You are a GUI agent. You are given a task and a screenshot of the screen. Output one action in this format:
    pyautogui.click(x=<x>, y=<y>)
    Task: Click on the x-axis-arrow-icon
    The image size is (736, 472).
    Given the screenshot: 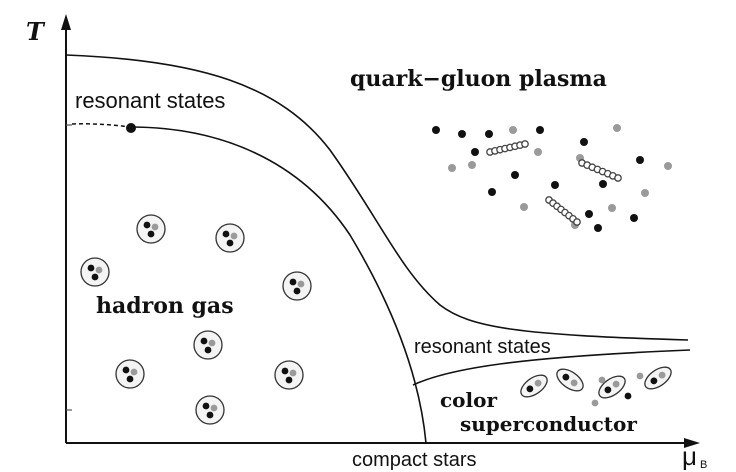 What is the action you would take?
    pyautogui.click(x=692, y=443)
    